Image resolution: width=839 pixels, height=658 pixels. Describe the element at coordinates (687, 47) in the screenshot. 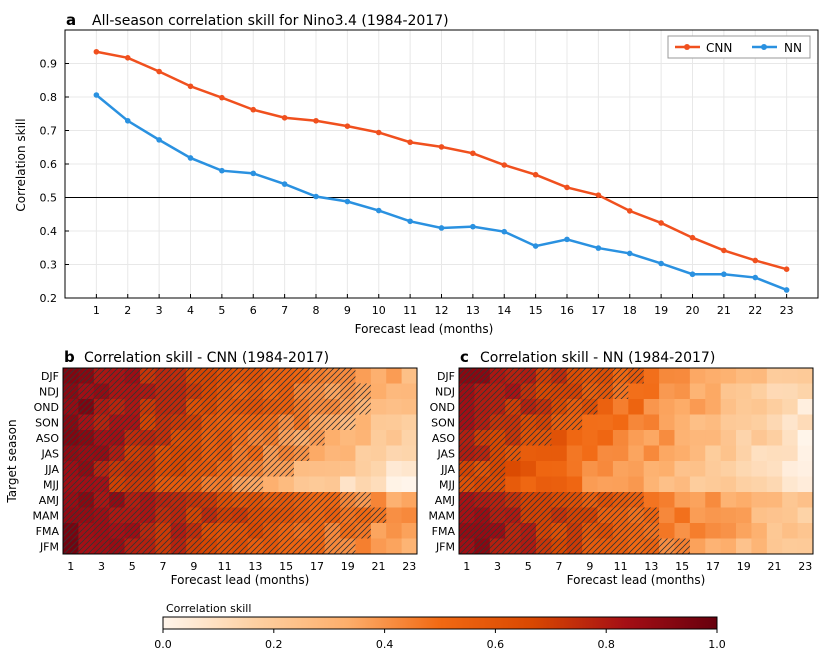

I see `legend-marker-cnn` at that location.